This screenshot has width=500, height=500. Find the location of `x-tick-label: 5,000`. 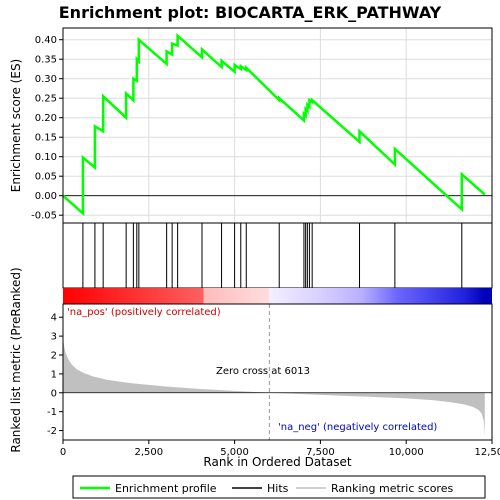

x-tick-label: 5,000 is located at coordinates (234, 452).